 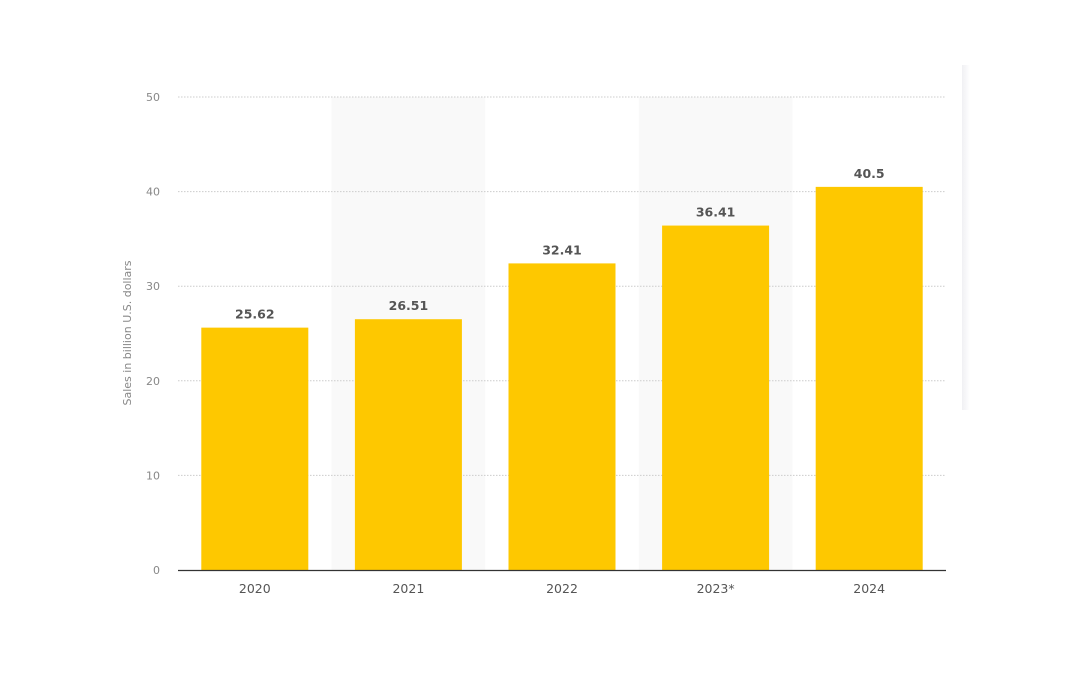 I want to click on data-label: 26.51, so click(x=409, y=305).